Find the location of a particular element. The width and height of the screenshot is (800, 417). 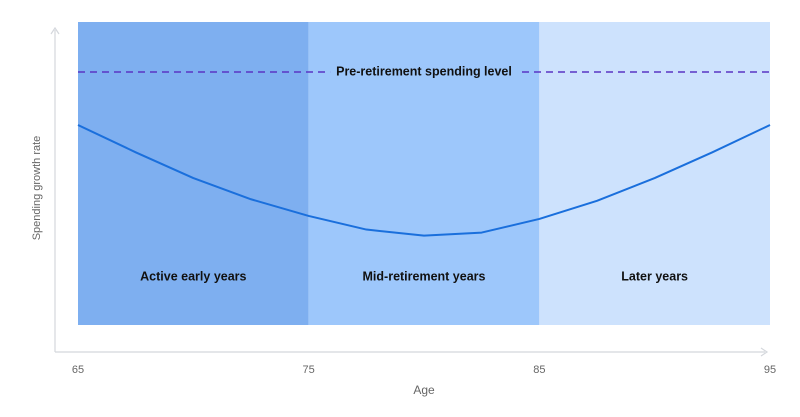

x-axis-label: Age is located at coordinates (424, 390).